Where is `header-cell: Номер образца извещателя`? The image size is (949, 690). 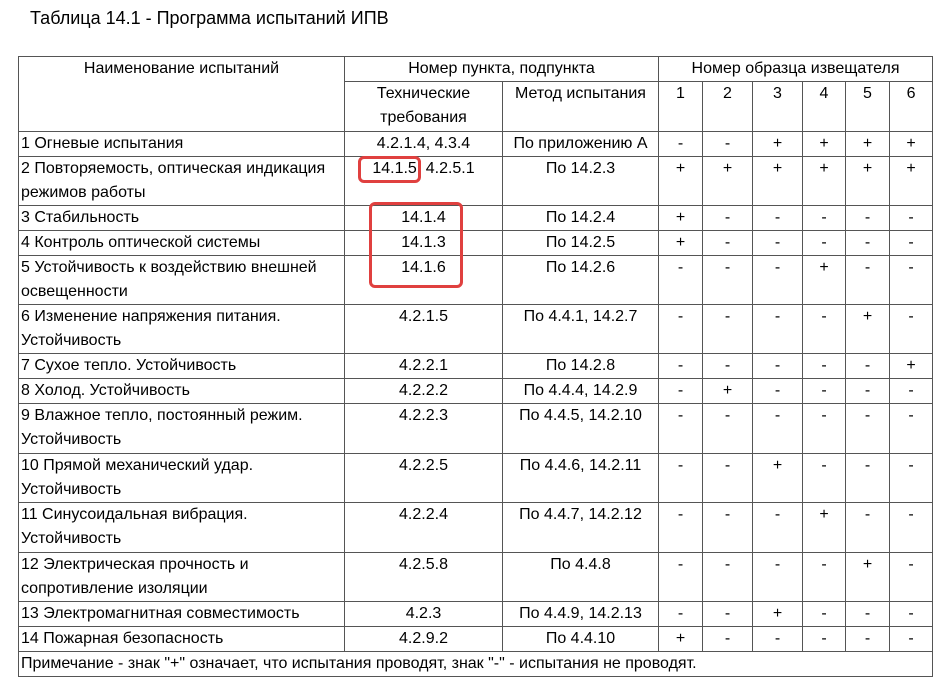 header-cell: Номер образца извещателя is located at coordinates (795, 69).